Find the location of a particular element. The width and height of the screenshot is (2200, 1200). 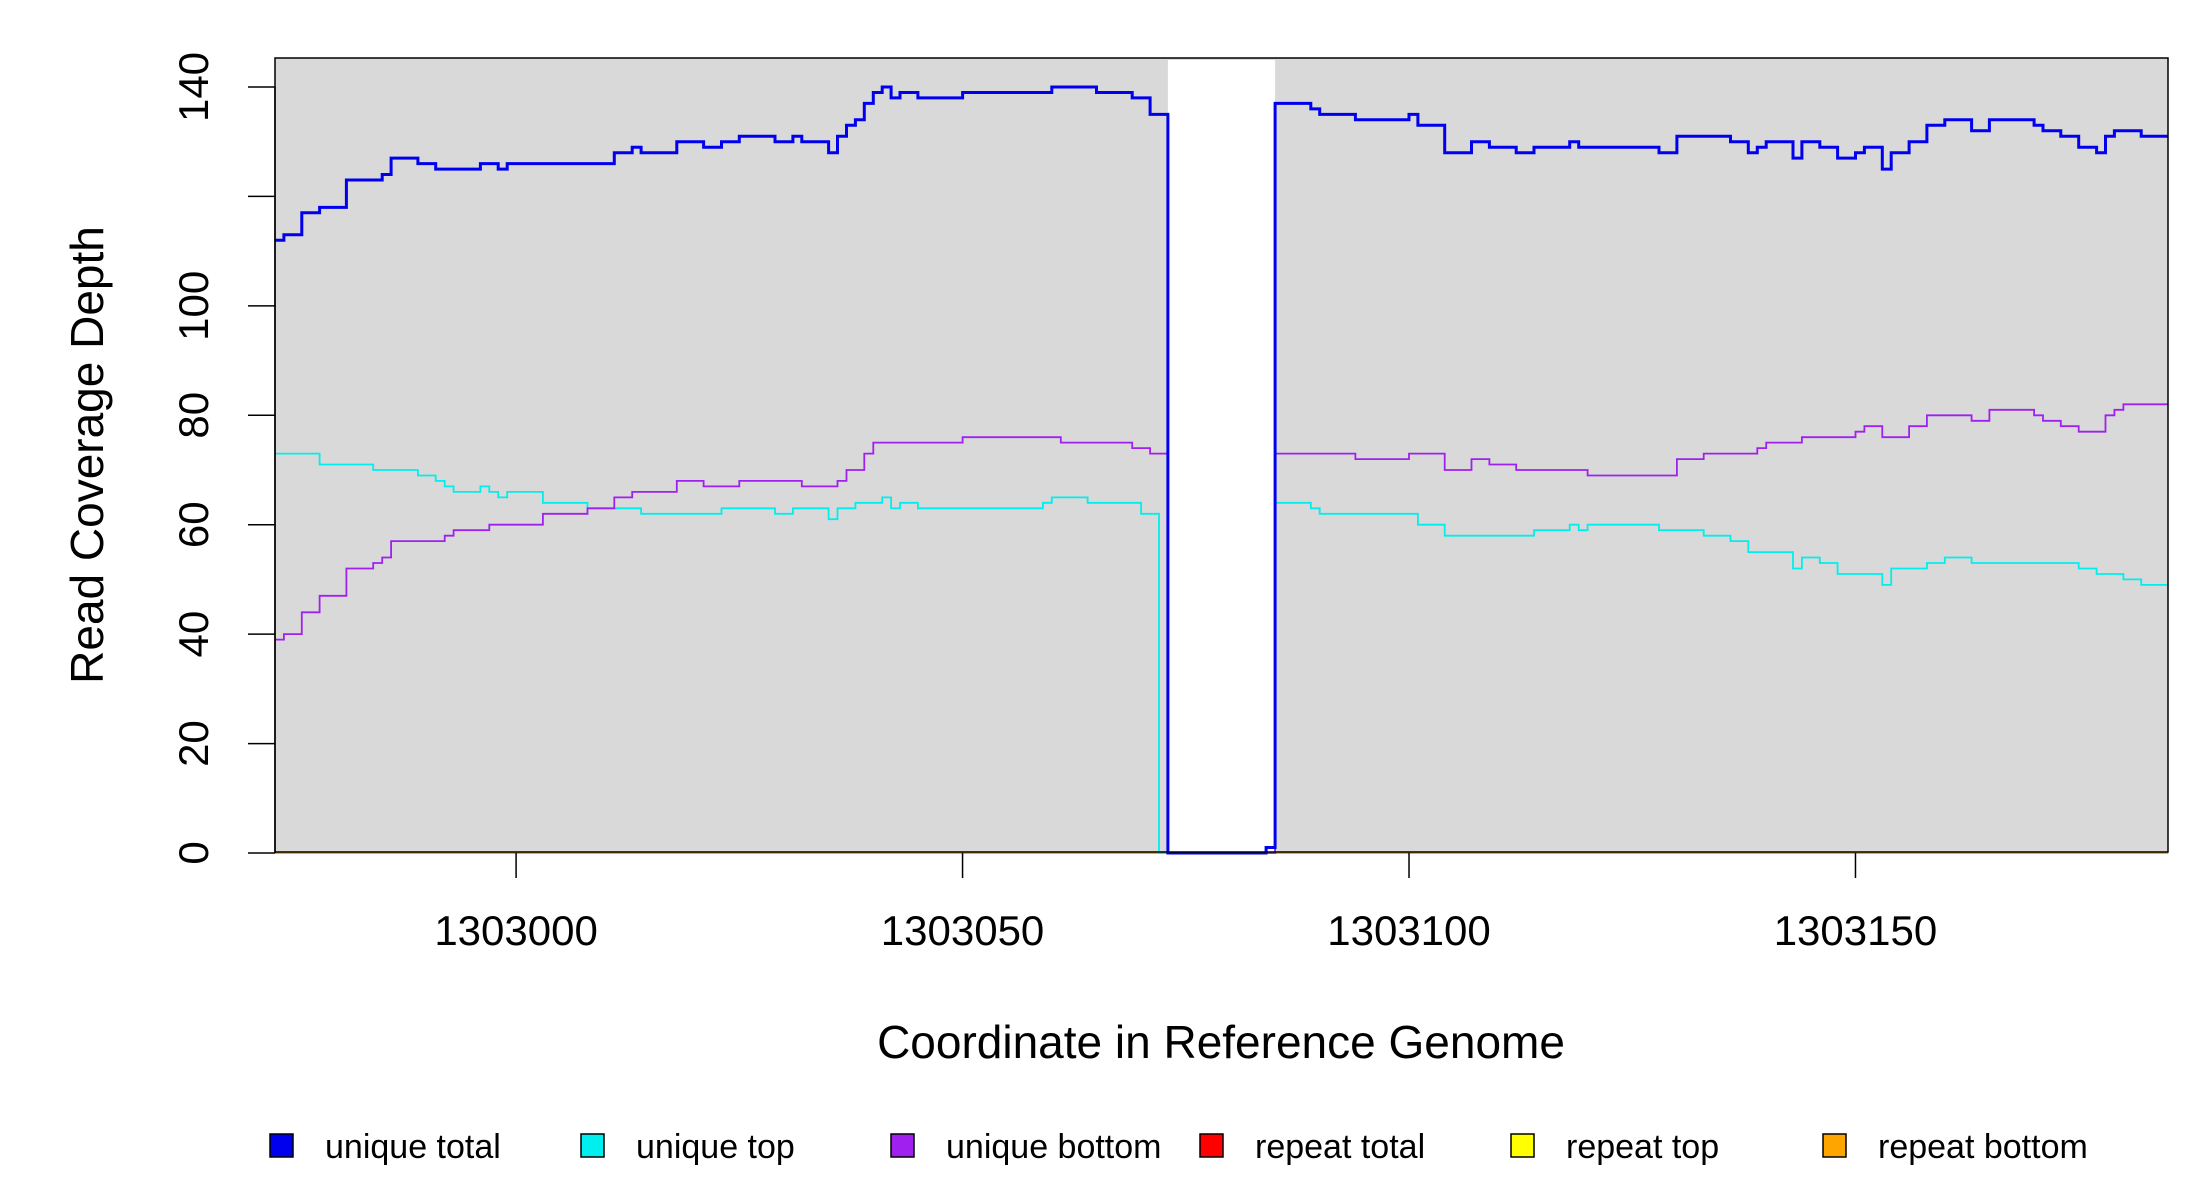

legend-label: repeat top is located at coordinates (1642, 1147).